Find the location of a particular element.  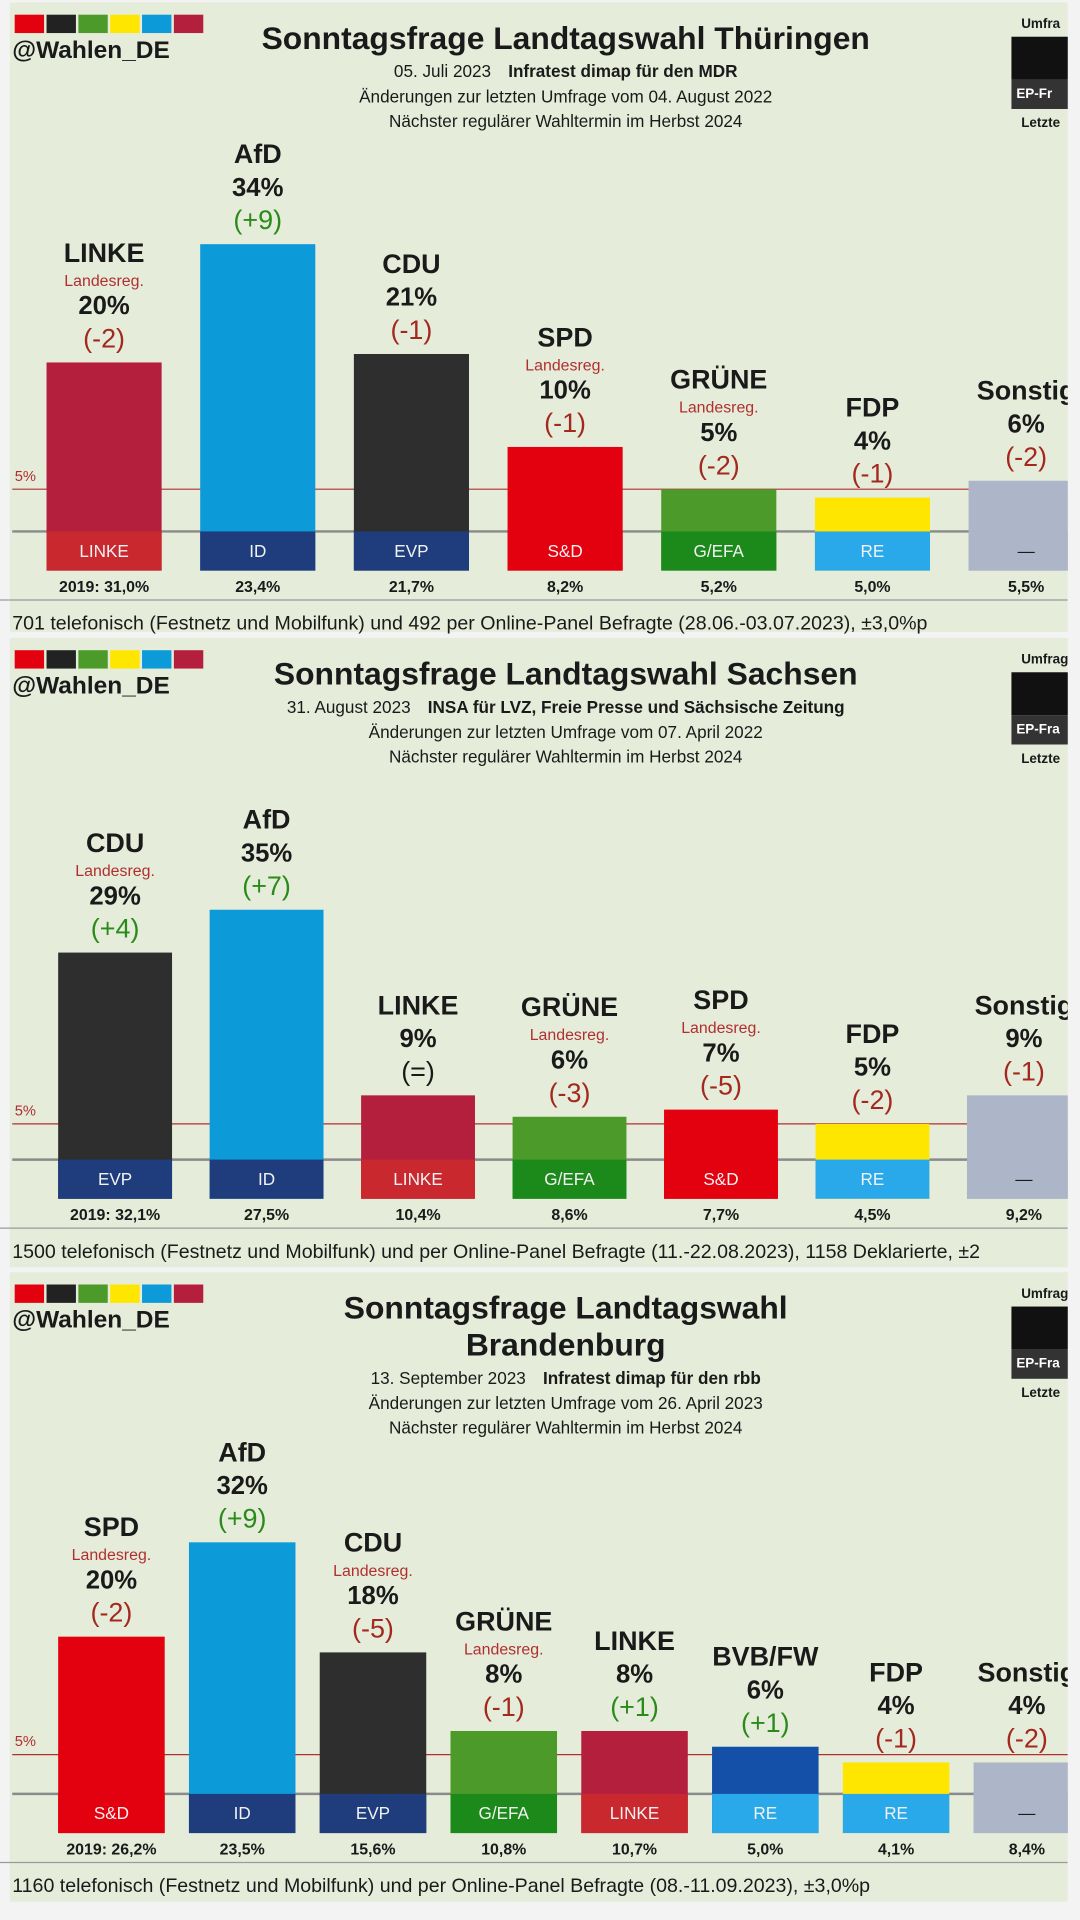

date-source-line: 05. Juli 2023 Infratest dimap für den MDR is located at coordinates (566, 71).